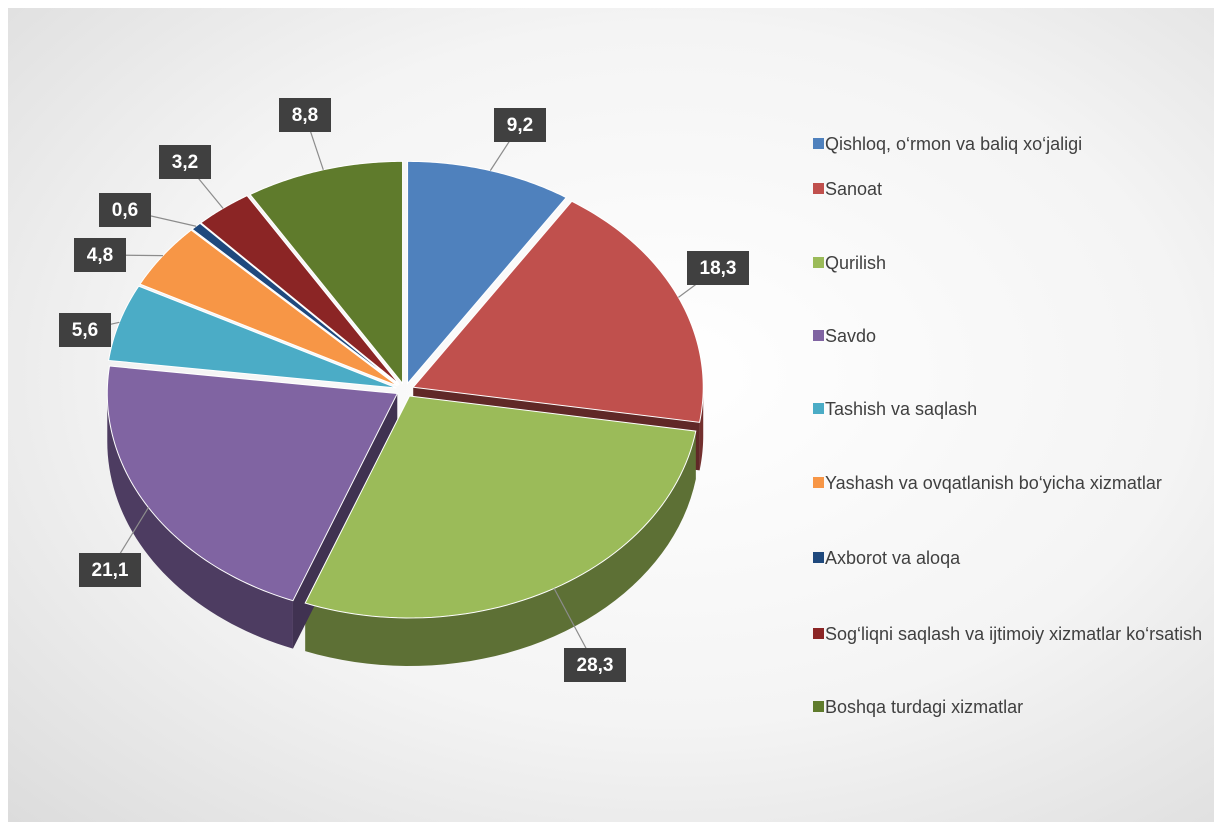 This screenshot has width=1222, height=834. I want to click on data-label: 18,3, so click(718, 268).